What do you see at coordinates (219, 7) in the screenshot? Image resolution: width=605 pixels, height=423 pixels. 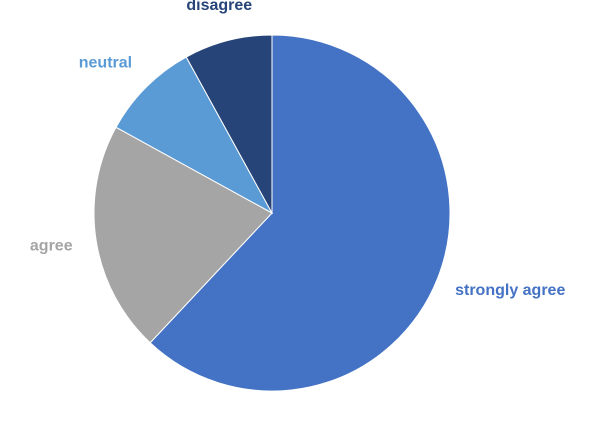 I see `pie-label-disagree: disagree` at bounding box center [219, 7].